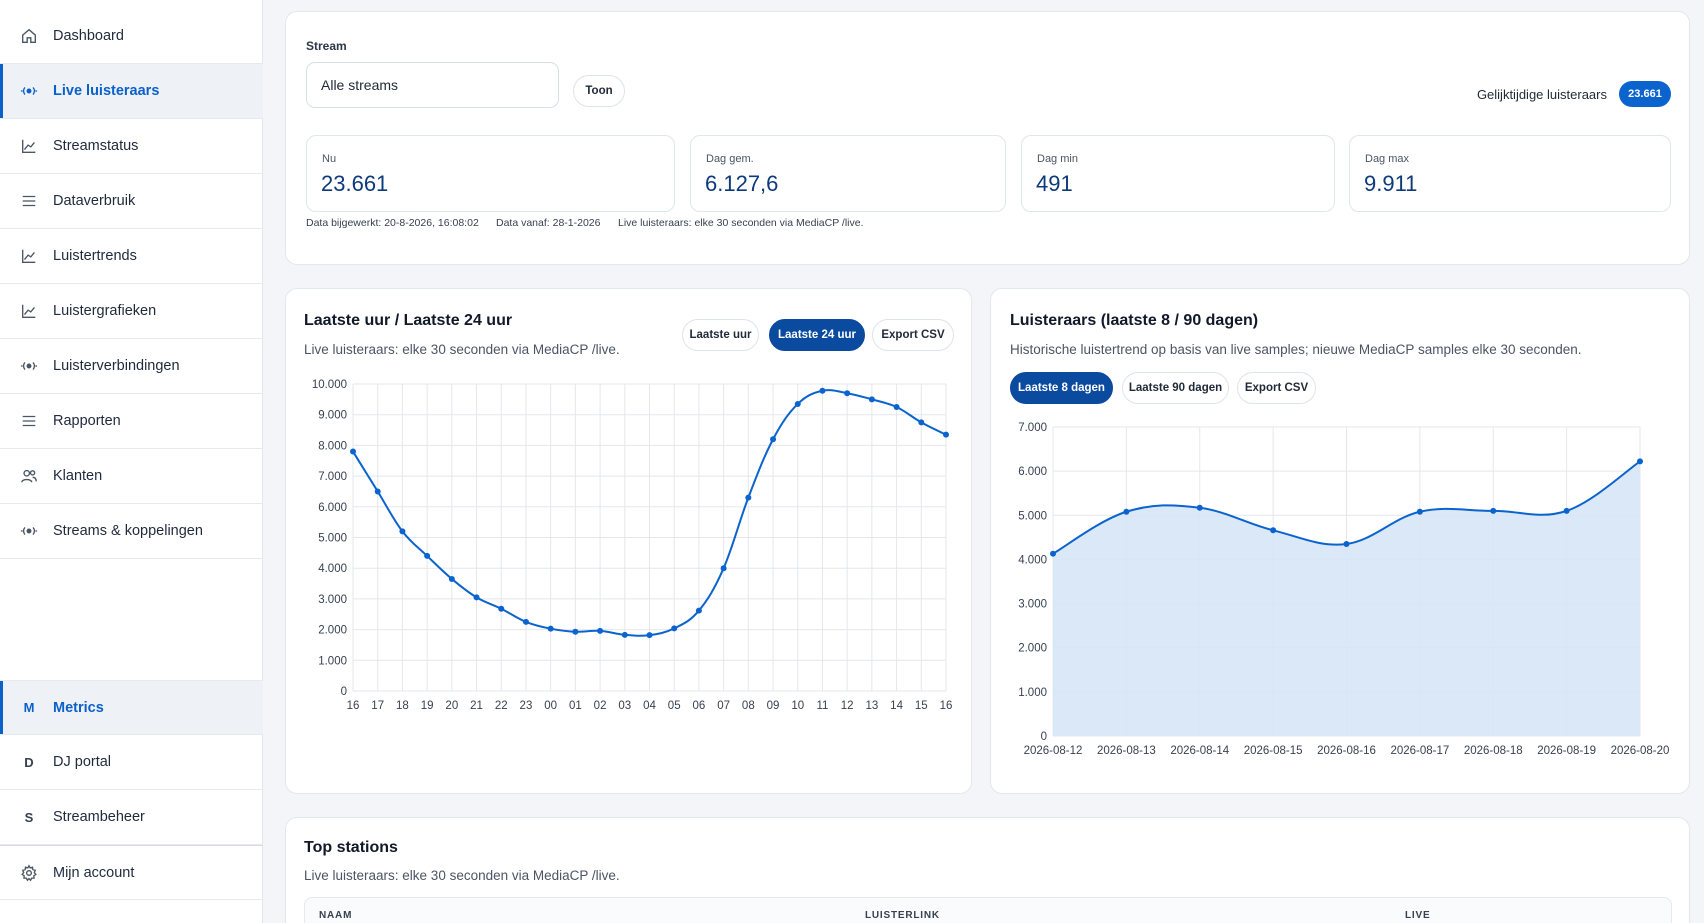  Describe the element at coordinates (131, 817) in the screenshot. I see `sidebar-item-streambeheer: S Streambeheer` at that location.